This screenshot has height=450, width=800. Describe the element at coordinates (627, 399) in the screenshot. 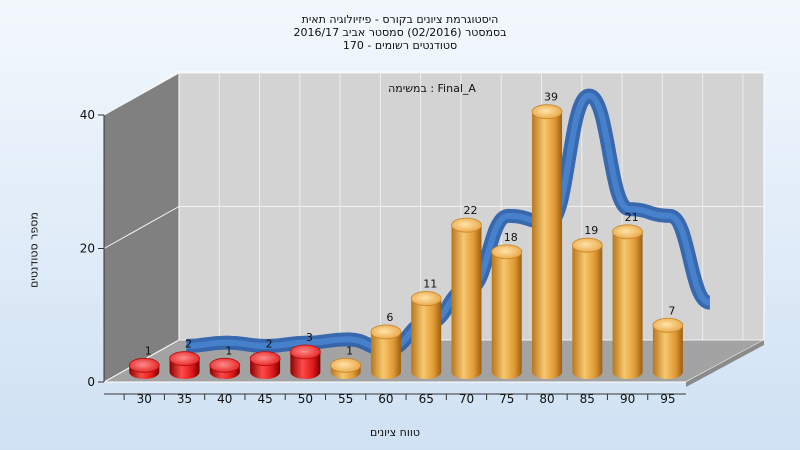

I see `x-tick-label: 90` at that location.